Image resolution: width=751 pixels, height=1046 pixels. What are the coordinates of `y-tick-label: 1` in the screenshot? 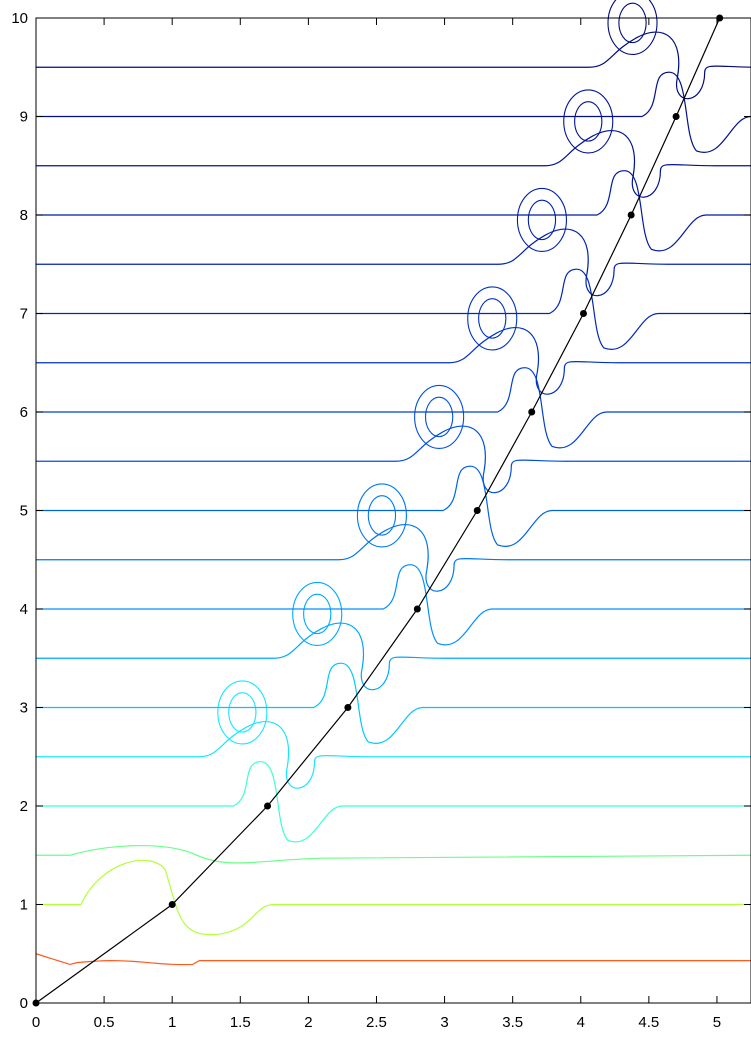 It's located at (24, 905).